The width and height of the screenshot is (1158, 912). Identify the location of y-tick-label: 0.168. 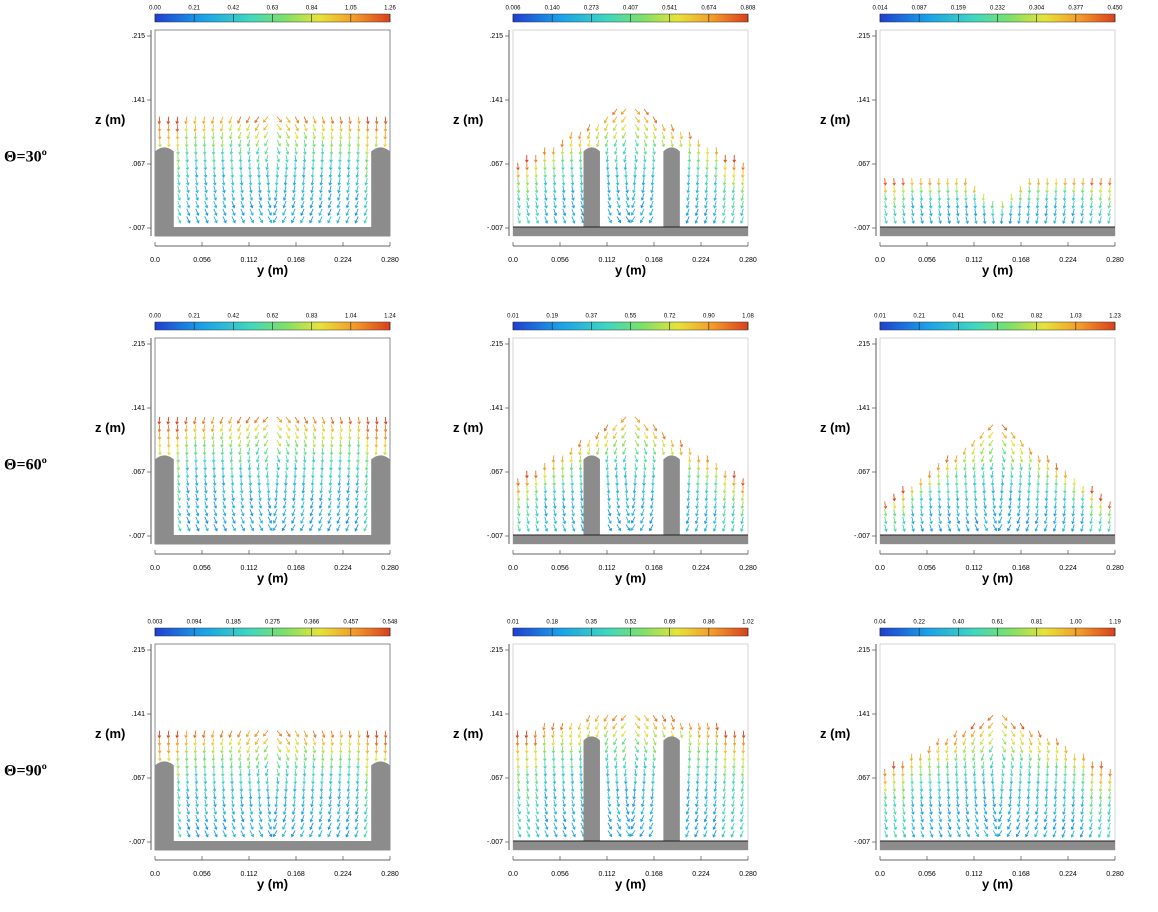
(1021, 260).